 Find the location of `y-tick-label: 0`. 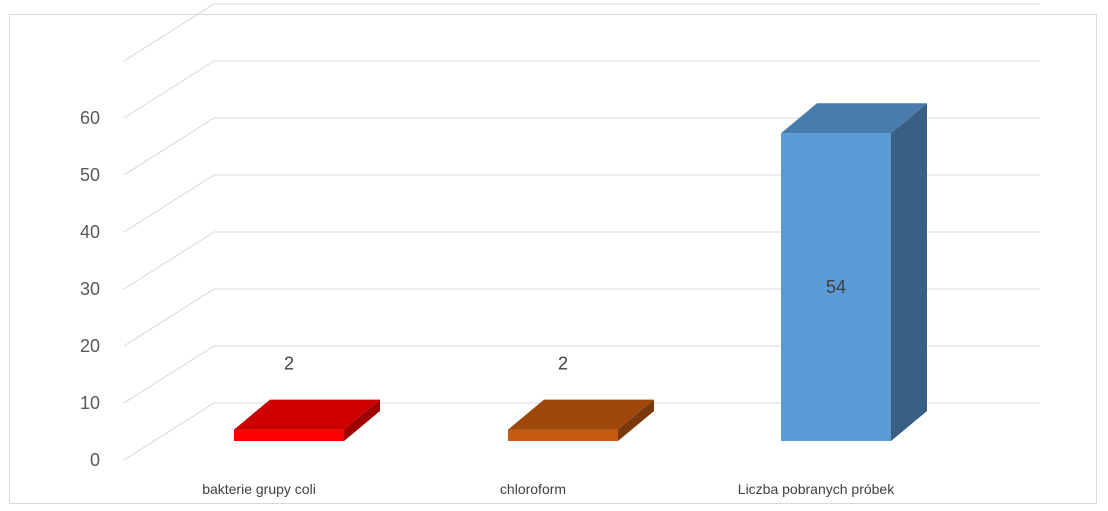

y-tick-label: 0 is located at coordinates (95, 460).